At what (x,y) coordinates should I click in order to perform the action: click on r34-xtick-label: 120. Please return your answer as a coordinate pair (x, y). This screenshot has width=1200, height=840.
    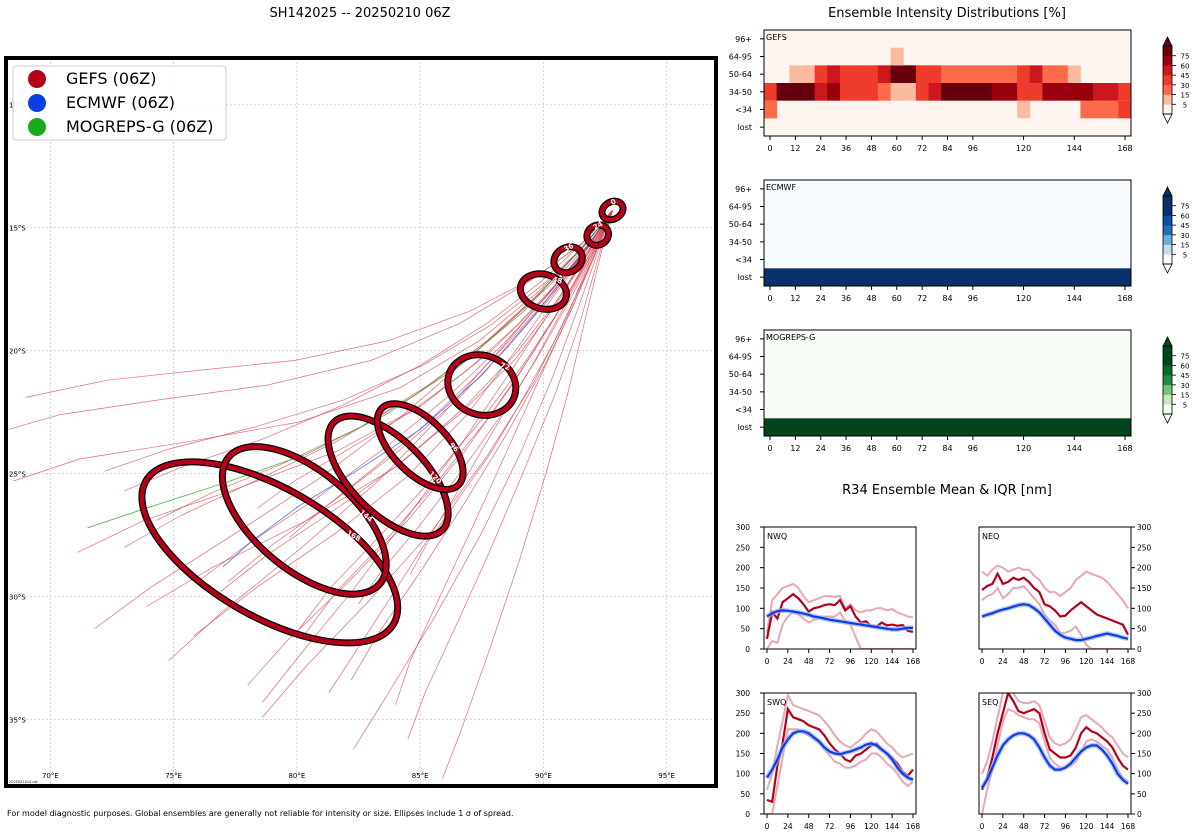
    Looking at the image, I should click on (871, 661).